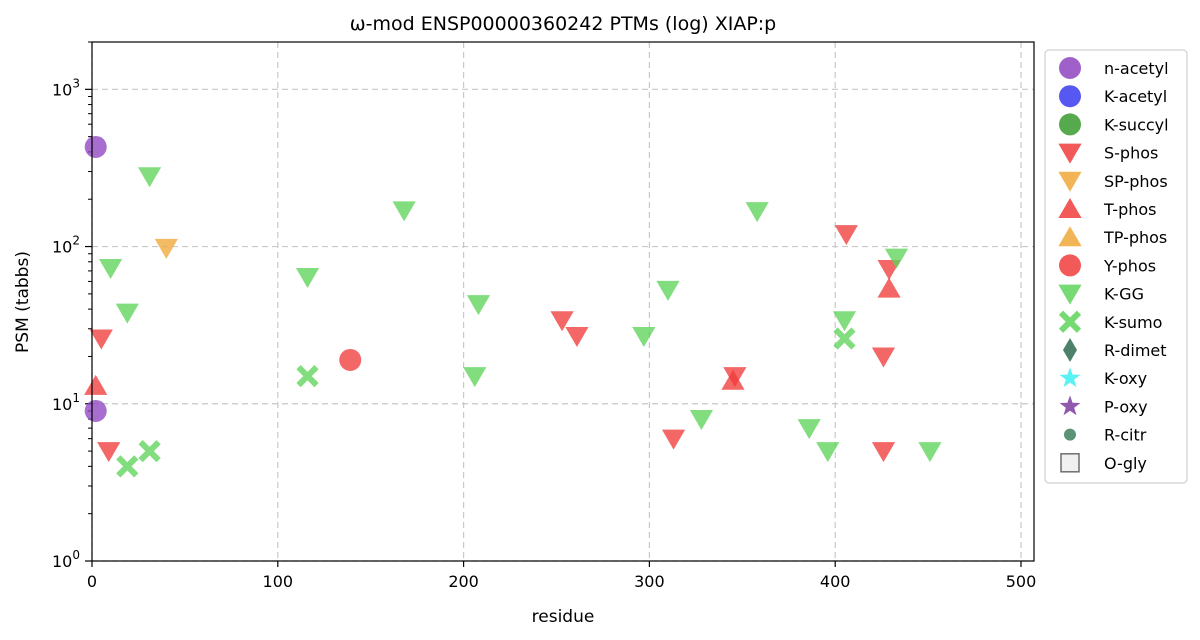  Describe the element at coordinates (166, 248) in the screenshot. I see `data-point-SP-phos` at that location.